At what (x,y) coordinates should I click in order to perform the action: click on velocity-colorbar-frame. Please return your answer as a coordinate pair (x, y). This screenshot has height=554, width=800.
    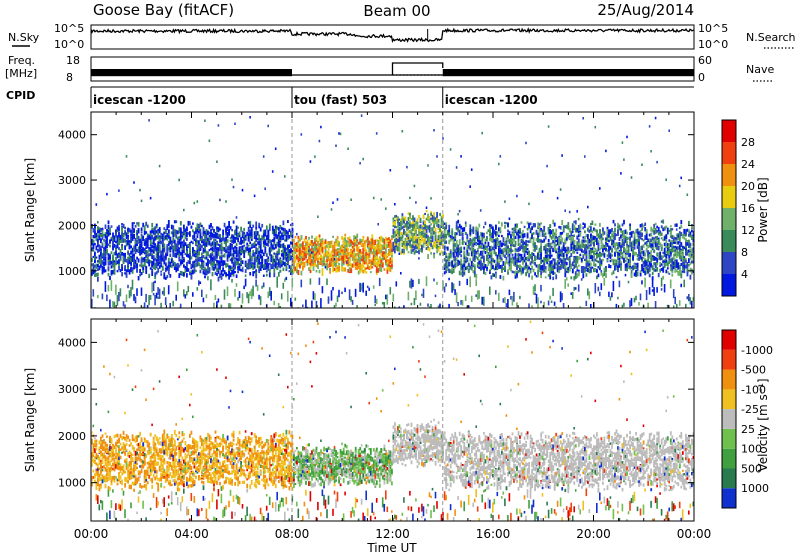
    Looking at the image, I should click on (729, 419).